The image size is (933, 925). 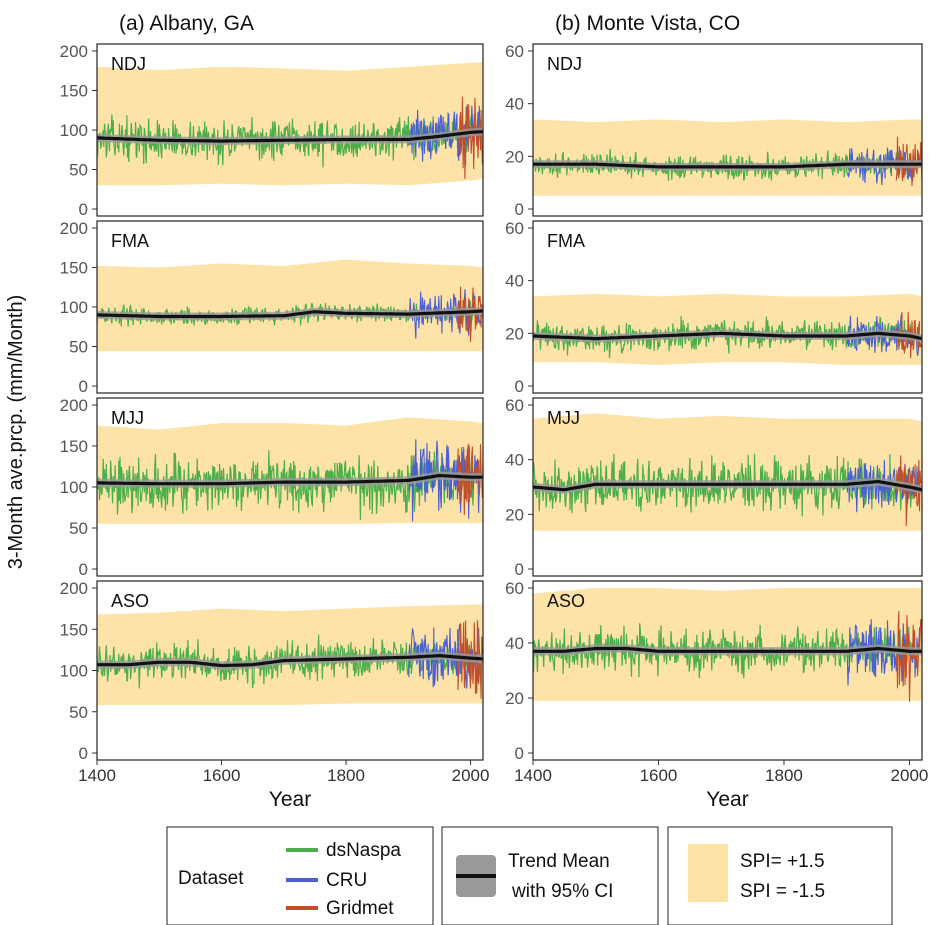 I want to click on panel-title: (b) Monte Vista, CO, so click(x=647, y=23).